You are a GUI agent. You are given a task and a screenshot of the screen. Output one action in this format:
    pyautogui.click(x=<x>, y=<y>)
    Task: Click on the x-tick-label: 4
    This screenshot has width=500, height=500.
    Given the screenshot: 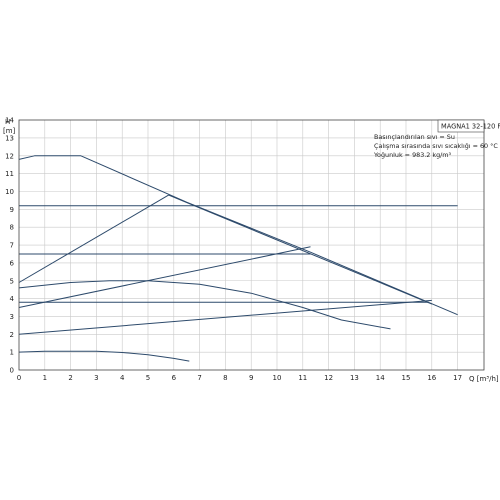 What is the action you would take?
    pyautogui.click(x=122, y=378)
    